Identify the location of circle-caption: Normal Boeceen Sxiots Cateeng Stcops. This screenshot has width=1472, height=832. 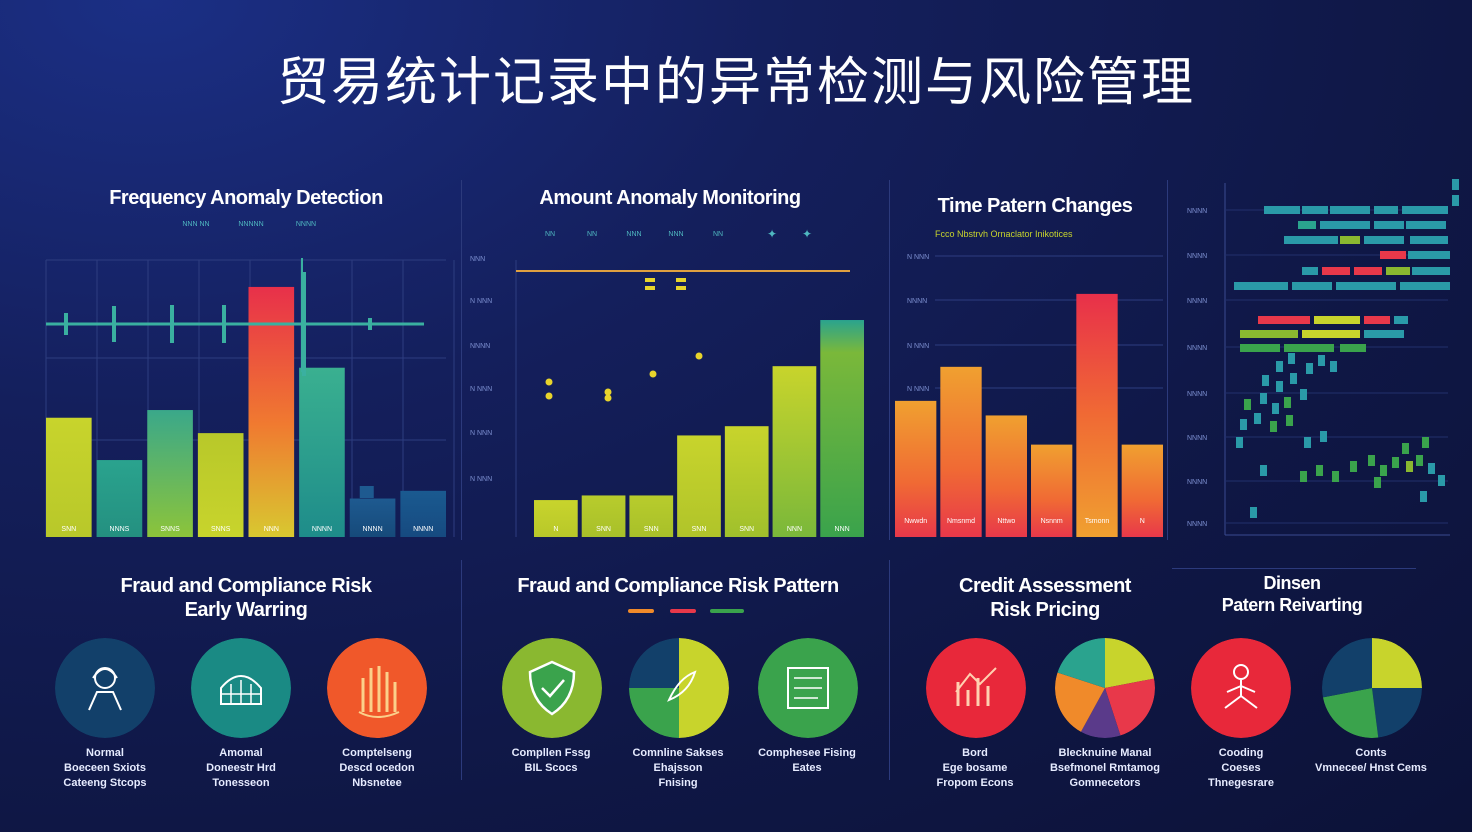
(105, 768).